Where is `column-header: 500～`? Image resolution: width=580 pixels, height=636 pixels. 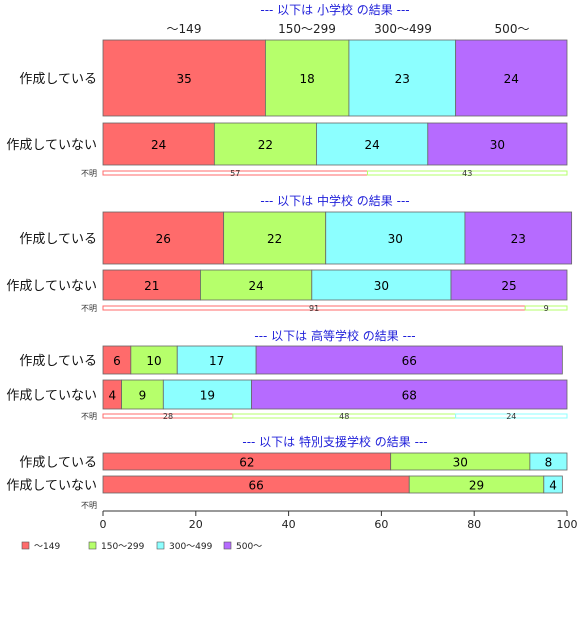
column-header: 500～ is located at coordinates (512, 29).